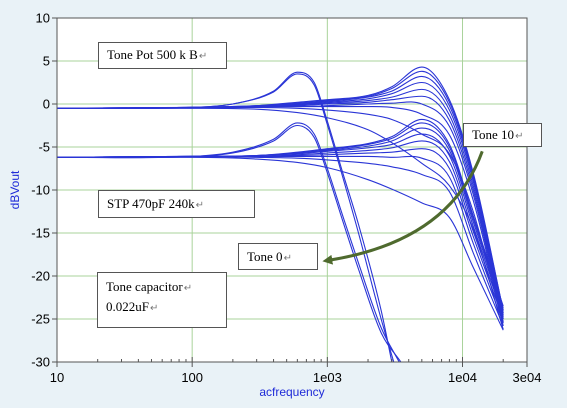  What do you see at coordinates (40, 362) in the screenshot?
I see `y-tick-label: -30` at bounding box center [40, 362].